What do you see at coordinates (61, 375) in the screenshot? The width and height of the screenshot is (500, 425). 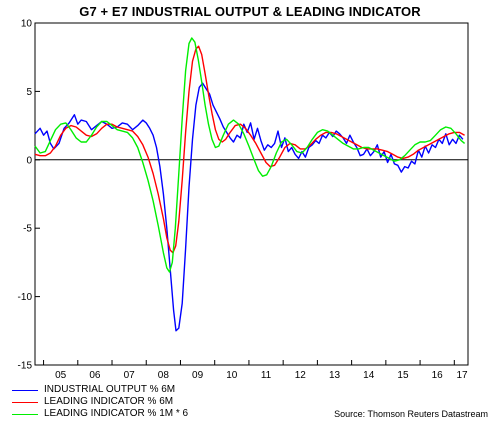 I see `x-tick-label: 05` at bounding box center [61, 375].